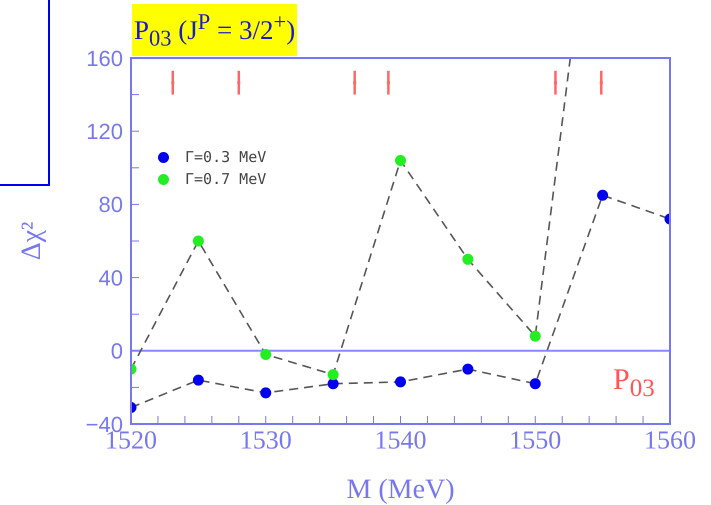 This screenshot has height=505, width=711. Describe the element at coordinates (225, 179) in the screenshot. I see `legend-label: Γ=0.7 MeV` at that location.